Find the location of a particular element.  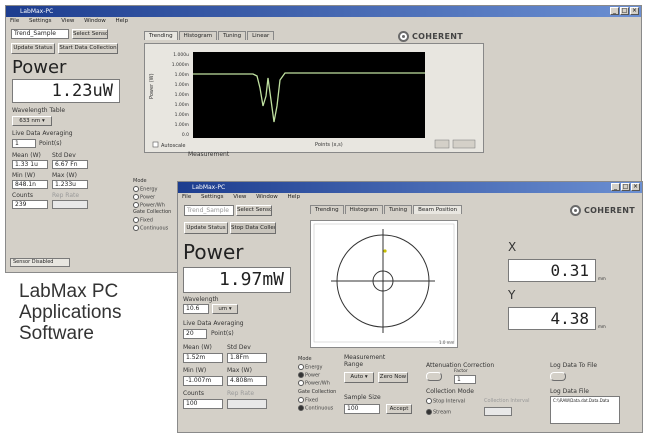

front-window-title: LabMax-PC is located at coordinates (209, 187).